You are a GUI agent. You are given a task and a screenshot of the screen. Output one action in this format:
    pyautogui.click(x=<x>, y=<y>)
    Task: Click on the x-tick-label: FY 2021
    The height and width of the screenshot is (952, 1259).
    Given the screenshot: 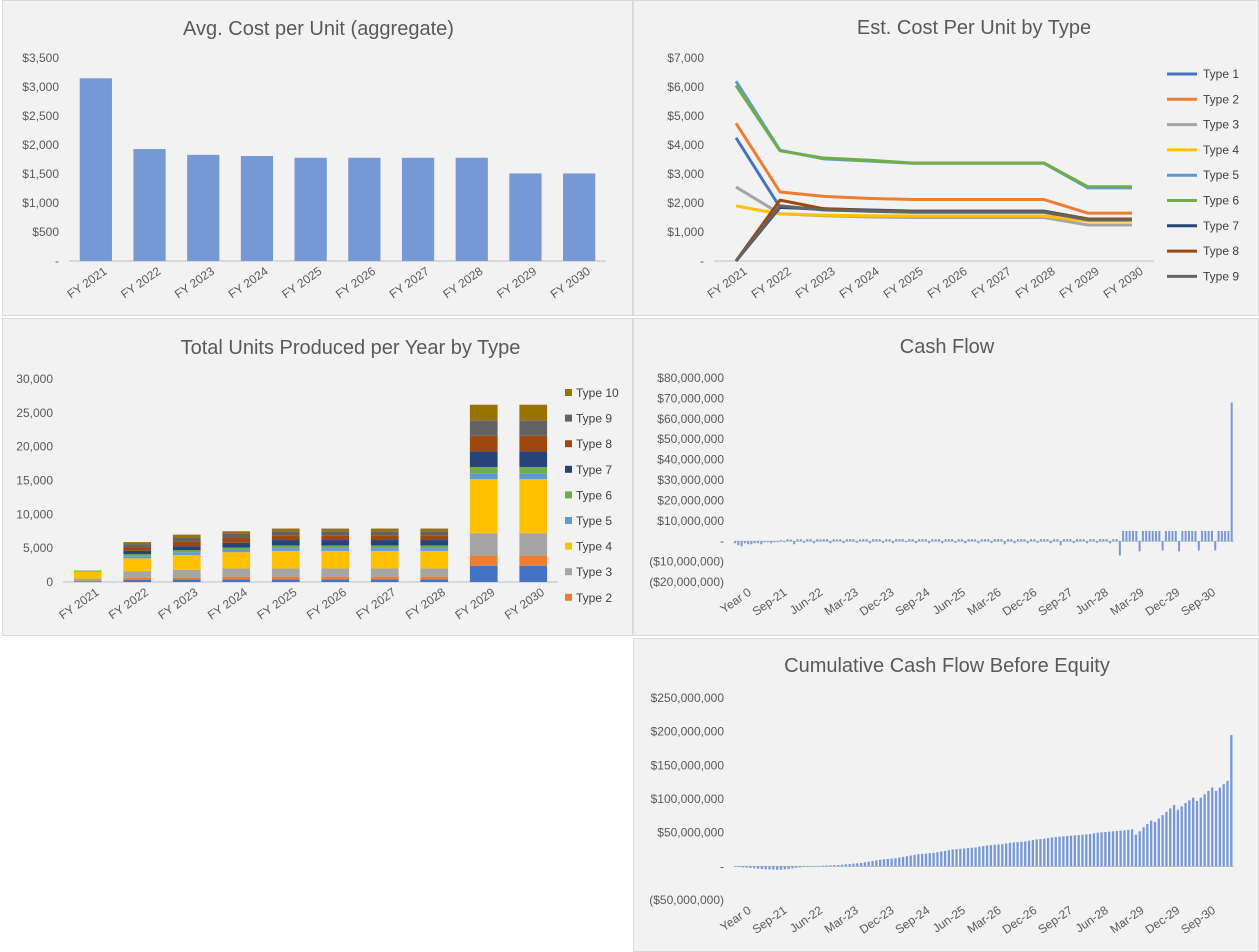 What is the action you would take?
    pyautogui.click(x=78, y=604)
    